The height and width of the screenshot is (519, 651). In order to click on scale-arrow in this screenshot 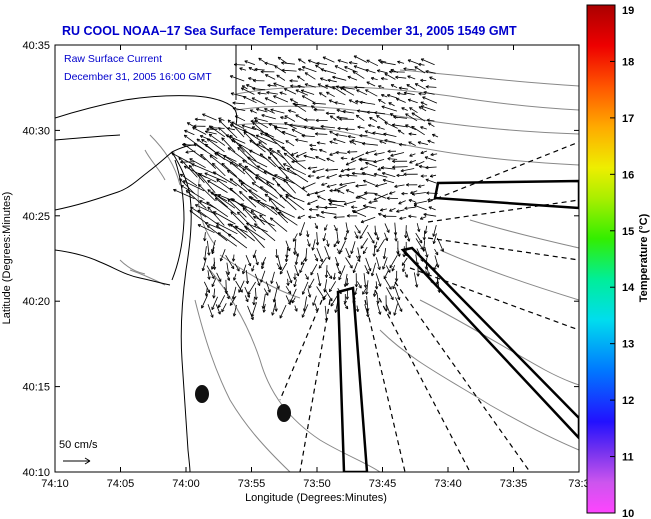, I will do `click(77, 461)`.